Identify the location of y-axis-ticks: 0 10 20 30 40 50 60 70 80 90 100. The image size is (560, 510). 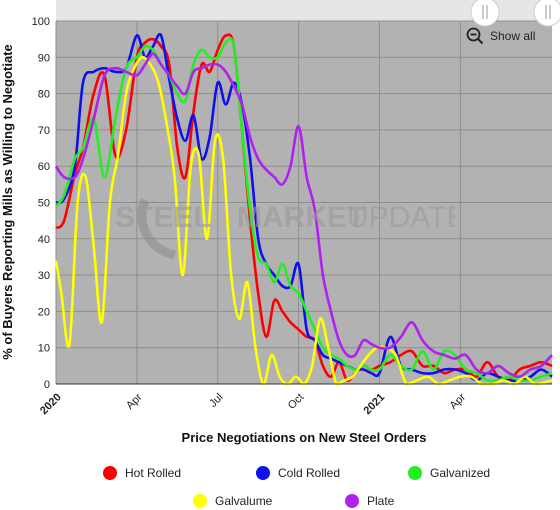
(41, 203).